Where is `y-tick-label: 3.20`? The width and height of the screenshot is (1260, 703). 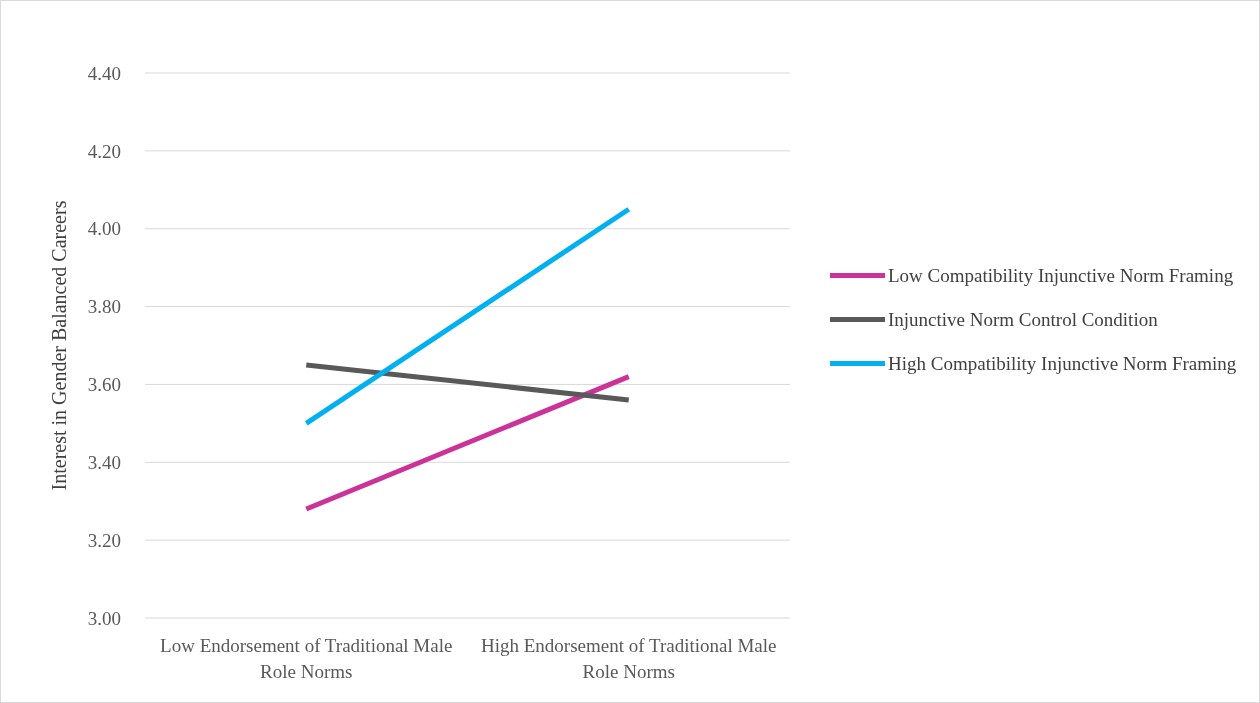 y-tick-label: 3.20 is located at coordinates (104, 540).